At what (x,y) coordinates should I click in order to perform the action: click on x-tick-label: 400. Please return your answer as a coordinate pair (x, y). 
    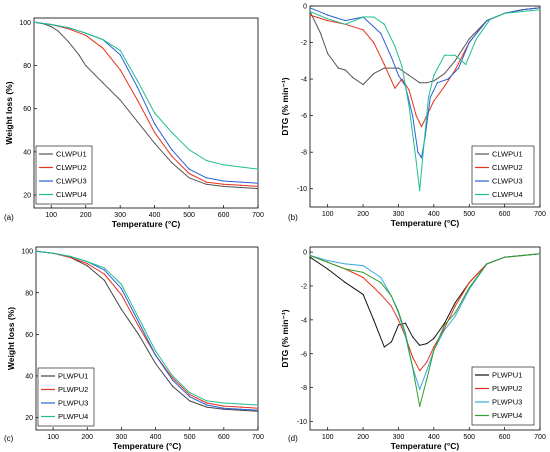
    Looking at the image, I should click on (155, 215).